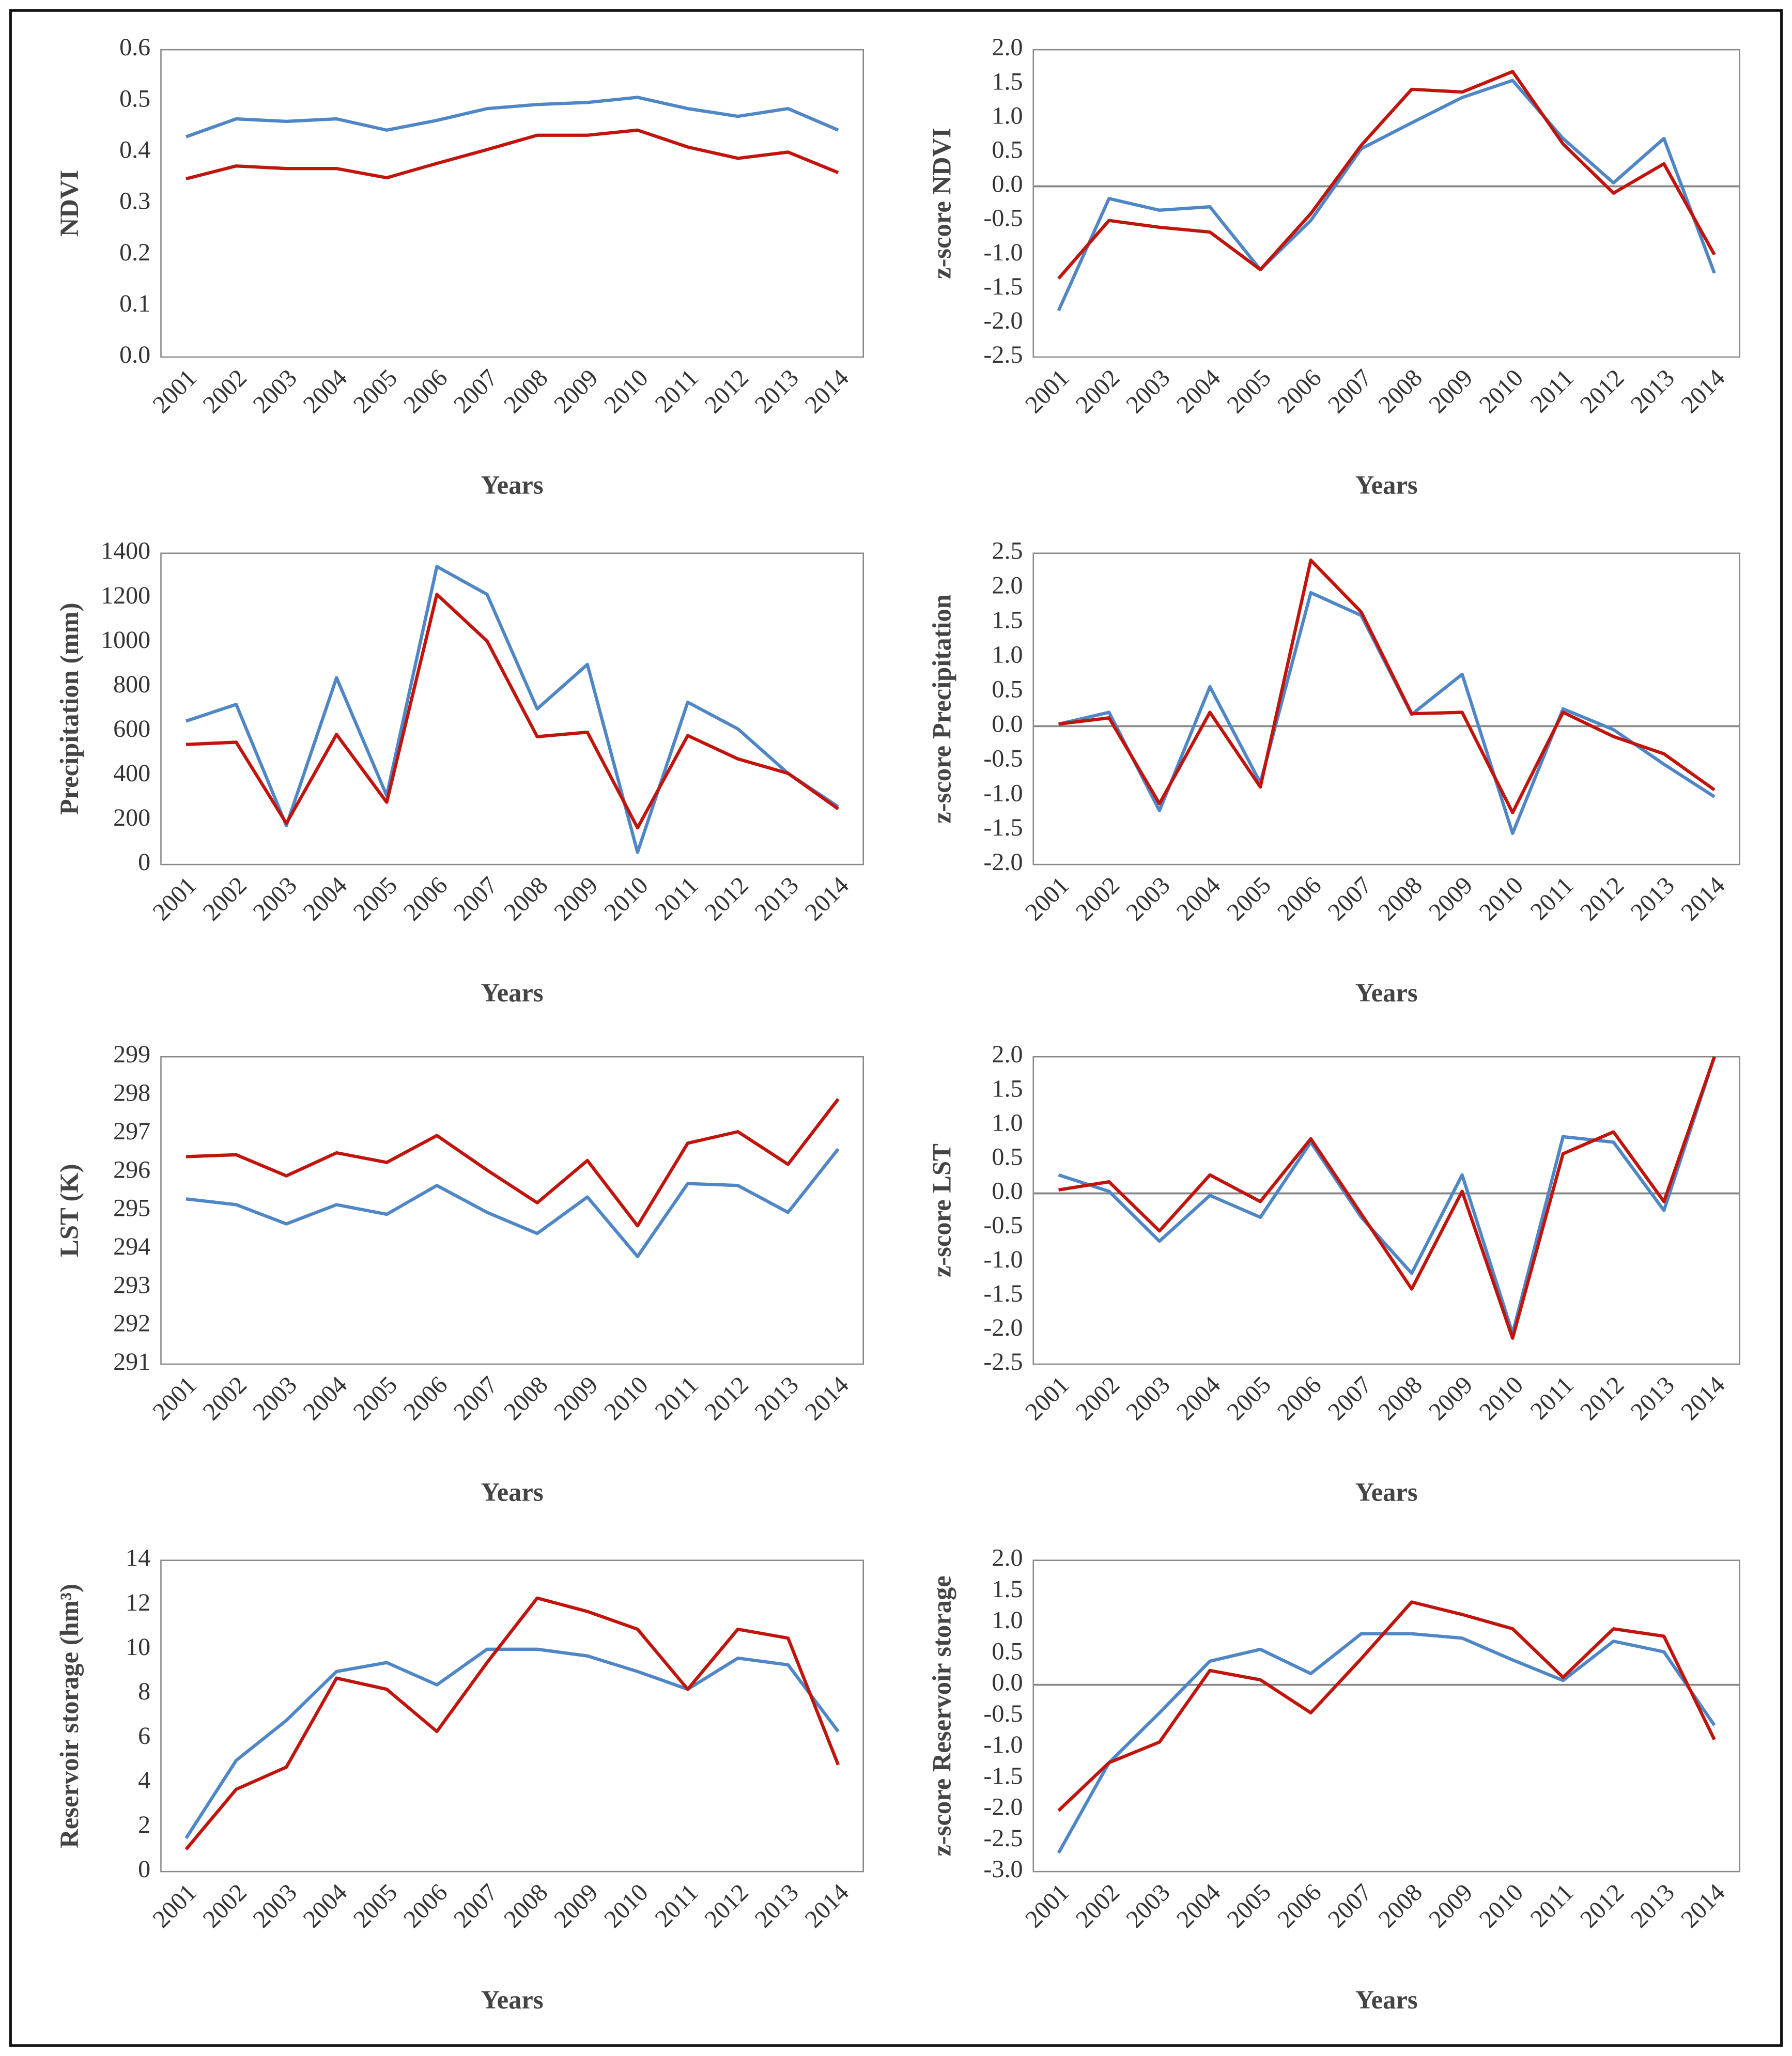  Describe the element at coordinates (125, 551) in the screenshot. I see `y-tick-label: 1400` at that location.